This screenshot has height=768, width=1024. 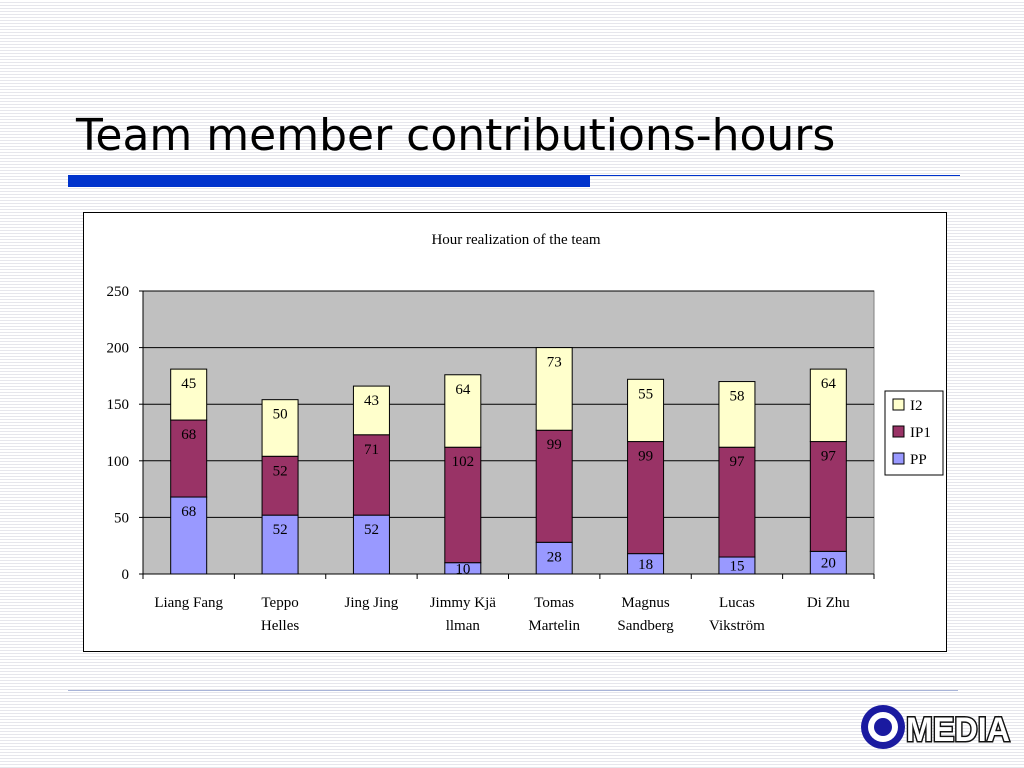 What do you see at coordinates (554, 363) in the screenshot?
I see `data-label: 73` at bounding box center [554, 363].